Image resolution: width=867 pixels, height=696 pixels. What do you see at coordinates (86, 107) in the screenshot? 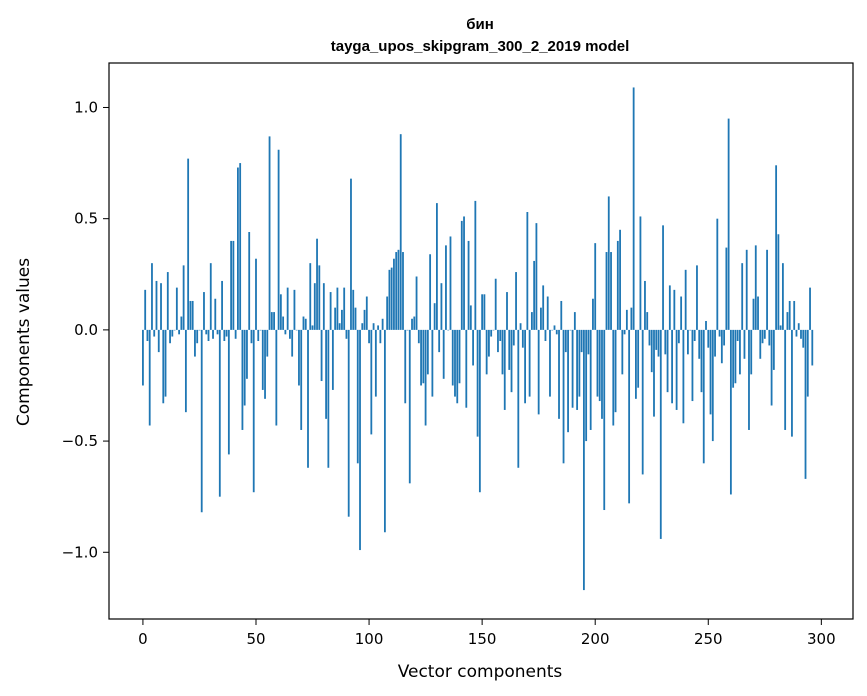
I see `y-tick-label: 1.0` at bounding box center [86, 107].